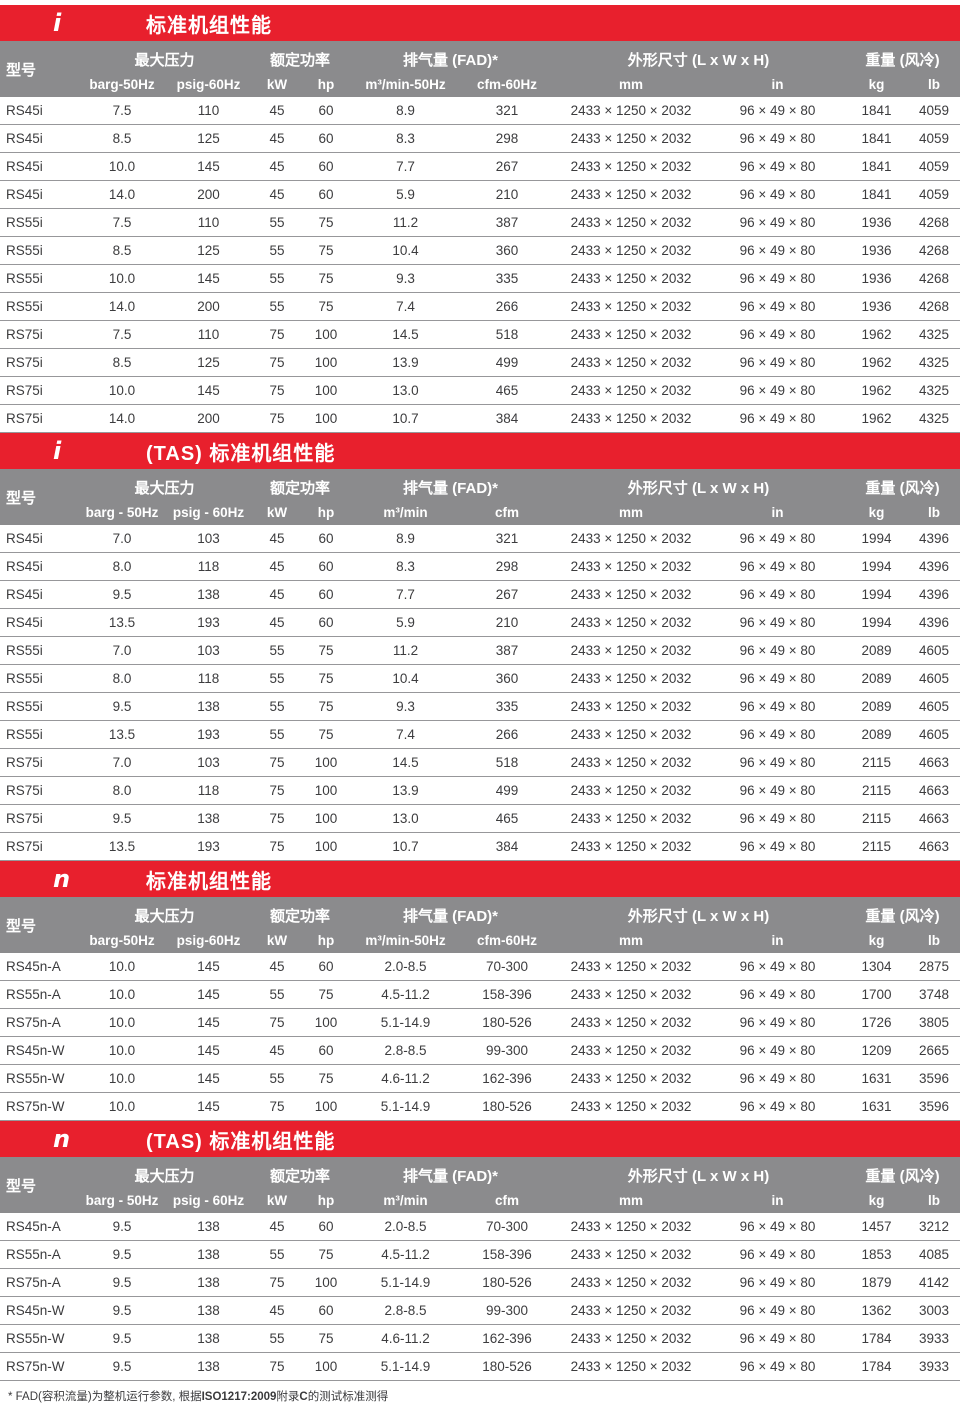 The height and width of the screenshot is (1413, 960). I want to click on cell-flow_m3: 4.5-11.2, so click(405, 994).